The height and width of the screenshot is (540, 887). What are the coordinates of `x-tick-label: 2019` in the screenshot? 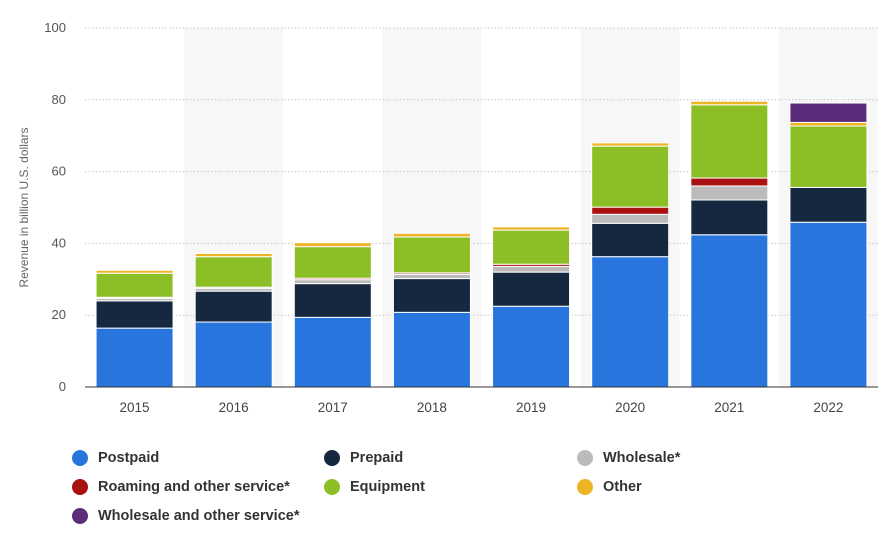 It's located at (531, 407).